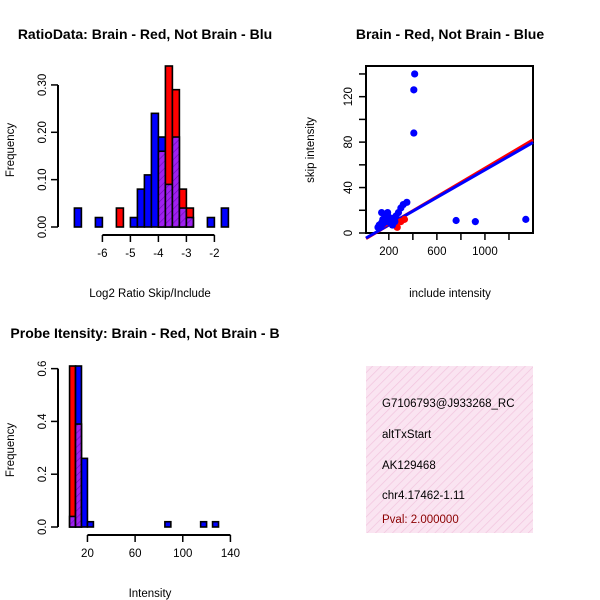 This screenshot has height=600, width=600. What do you see at coordinates (43, 527) in the screenshot?
I see `probe-y-tick-label-0: 0.0` at bounding box center [43, 527].